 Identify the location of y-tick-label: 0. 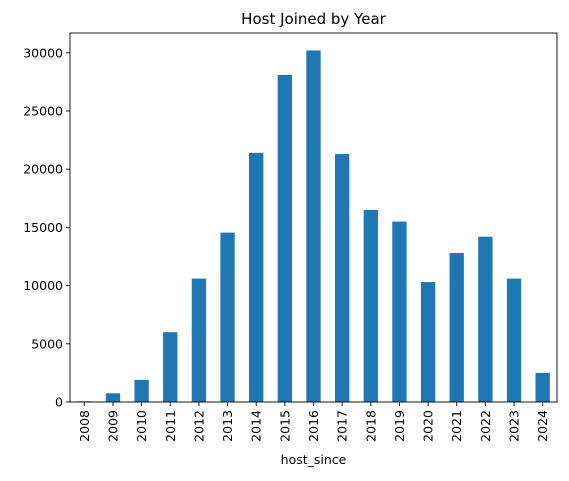
(59, 402).